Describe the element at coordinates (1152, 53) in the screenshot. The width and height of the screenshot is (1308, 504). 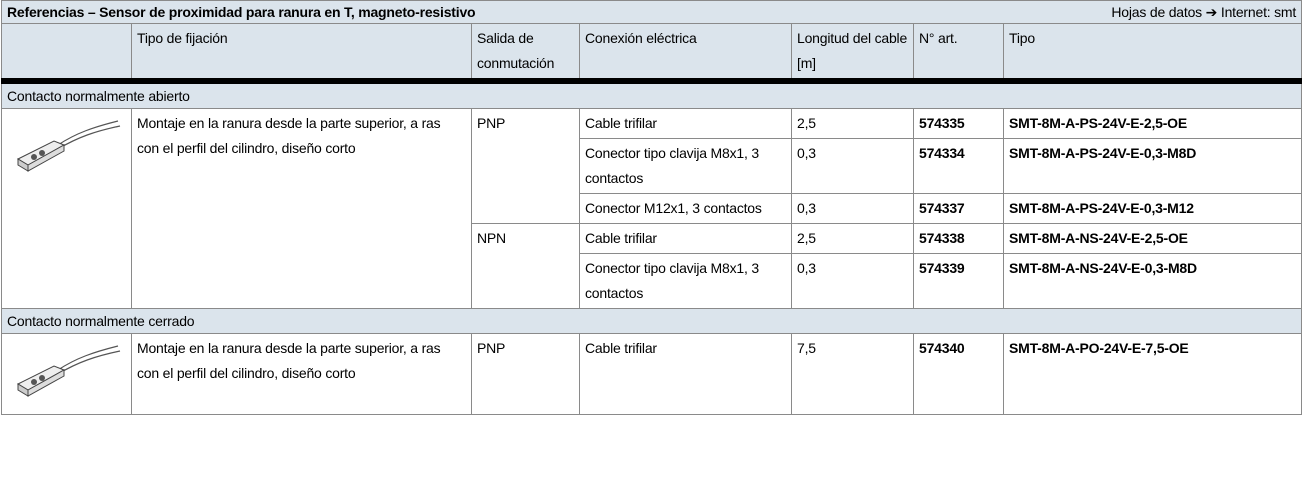
I see `column-header: Tipo` at that location.